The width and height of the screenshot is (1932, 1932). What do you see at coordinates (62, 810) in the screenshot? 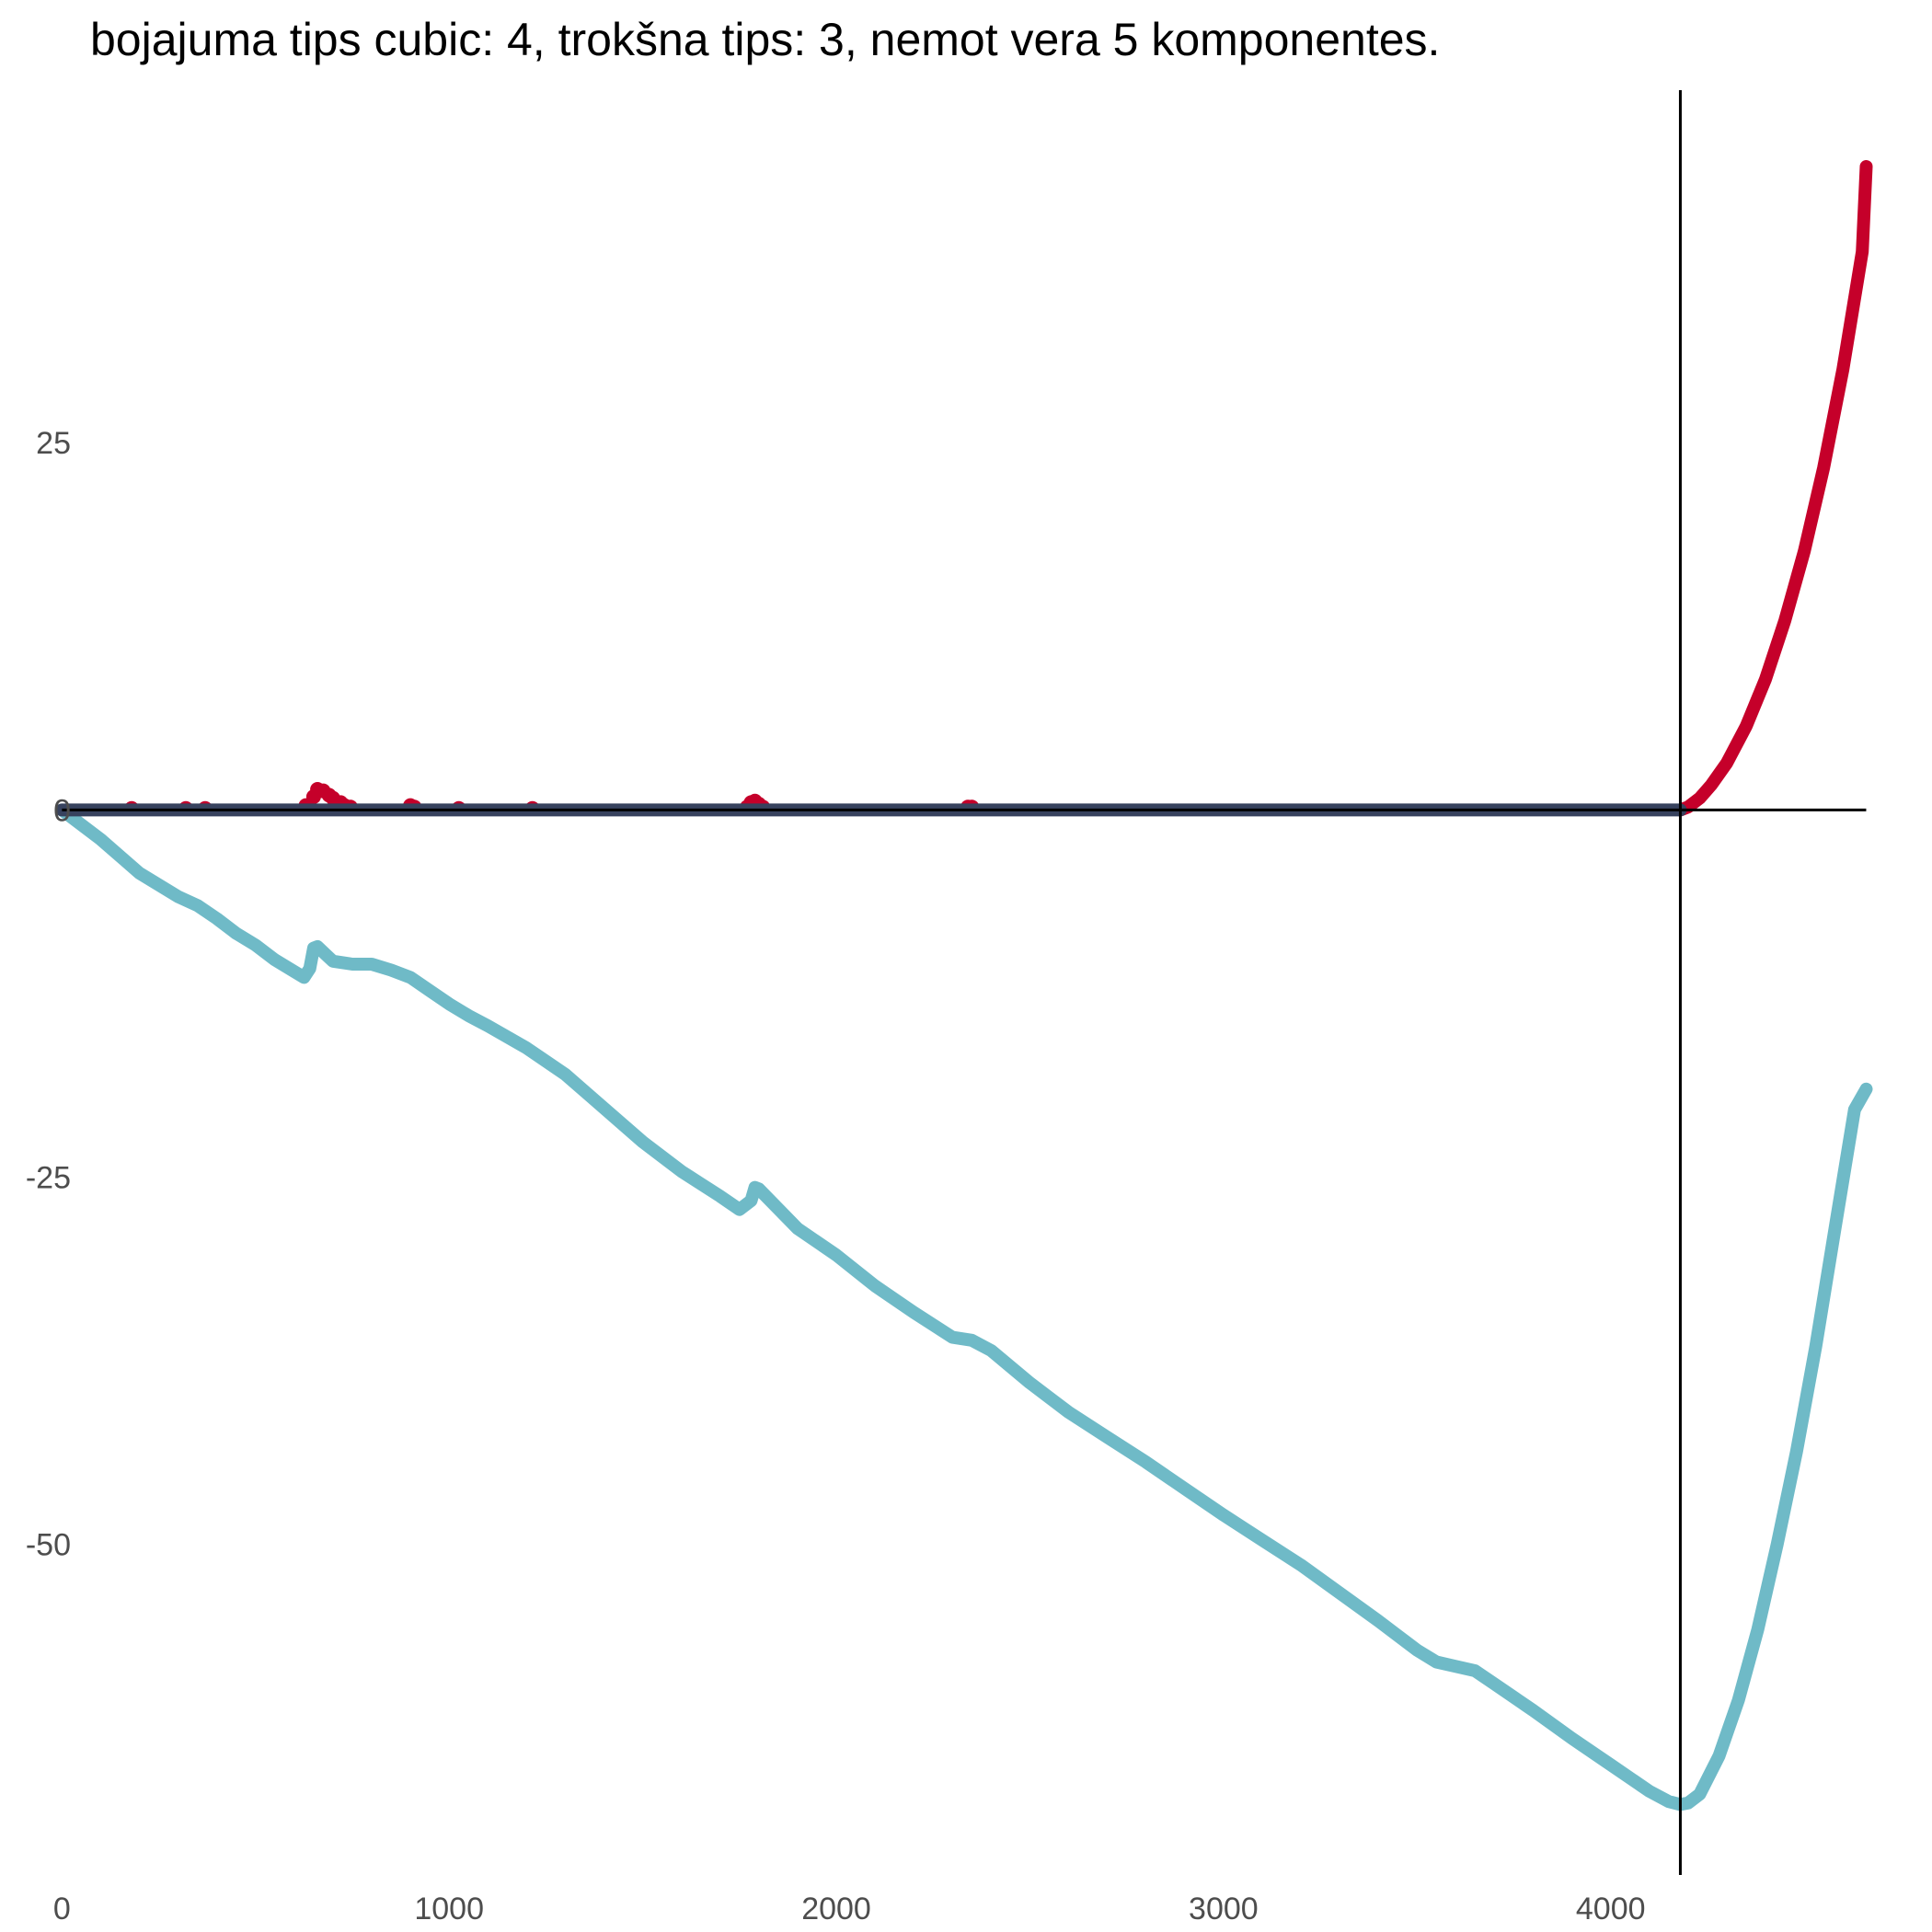
I see `y-tick-label: 0` at bounding box center [62, 810].